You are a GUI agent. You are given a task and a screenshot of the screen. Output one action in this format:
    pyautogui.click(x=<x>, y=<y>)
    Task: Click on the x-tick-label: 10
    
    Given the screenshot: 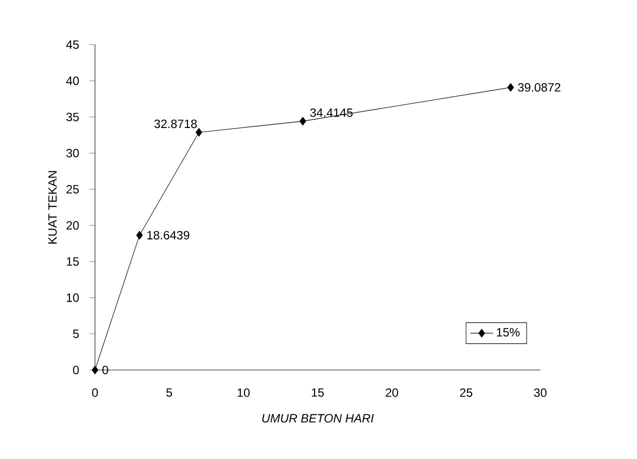 What is the action you would take?
    pyautogui.click(x=244, y=392)
    